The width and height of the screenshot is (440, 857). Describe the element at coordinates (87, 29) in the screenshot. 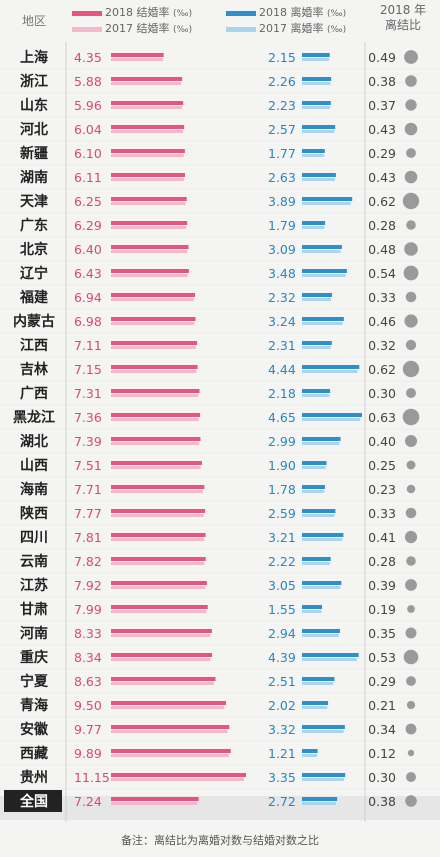

I see `legend-swatch-marriage-2017` at that location.